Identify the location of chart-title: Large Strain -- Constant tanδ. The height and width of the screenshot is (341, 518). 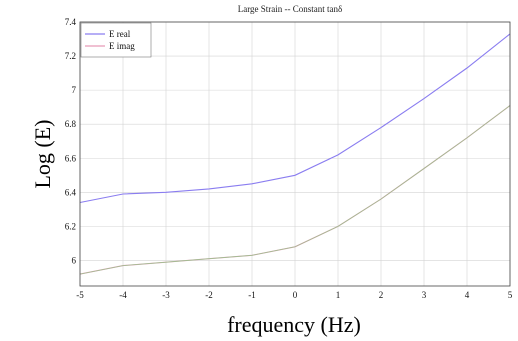
(290, 9).